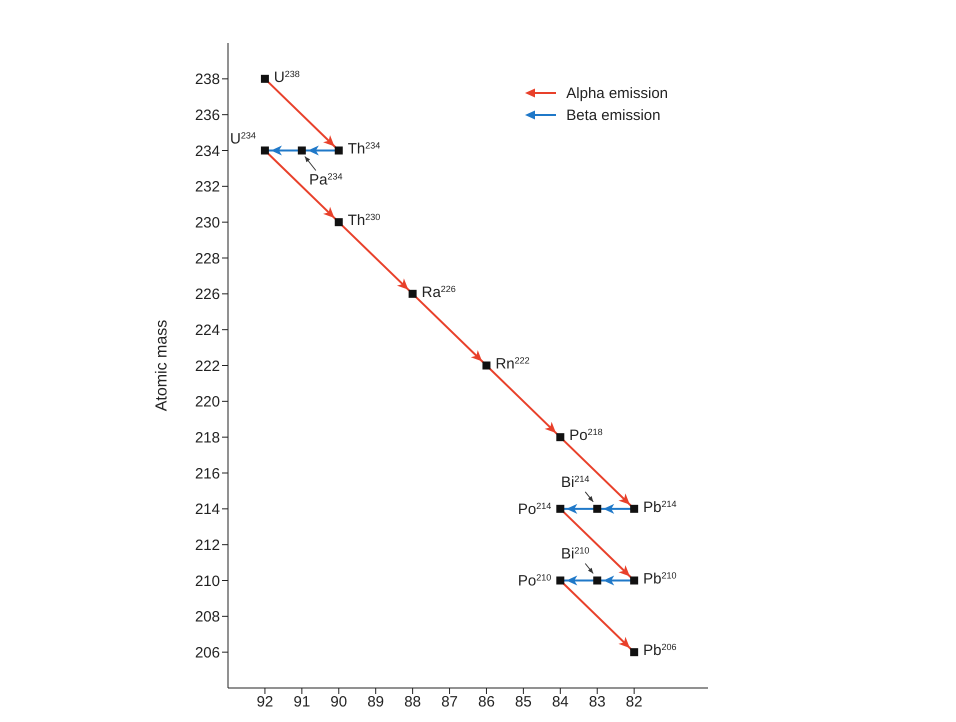 Image resolution: width=956 pixels, height=722 pixels. I want to click on x-tick-label: 85, so click(523, 702).